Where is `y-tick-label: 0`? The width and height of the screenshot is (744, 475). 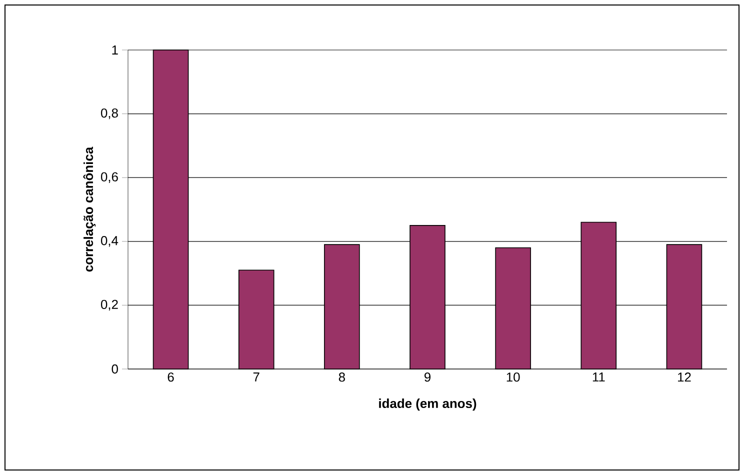 y-tick-label: 0 is located at coordinates (115, 369).